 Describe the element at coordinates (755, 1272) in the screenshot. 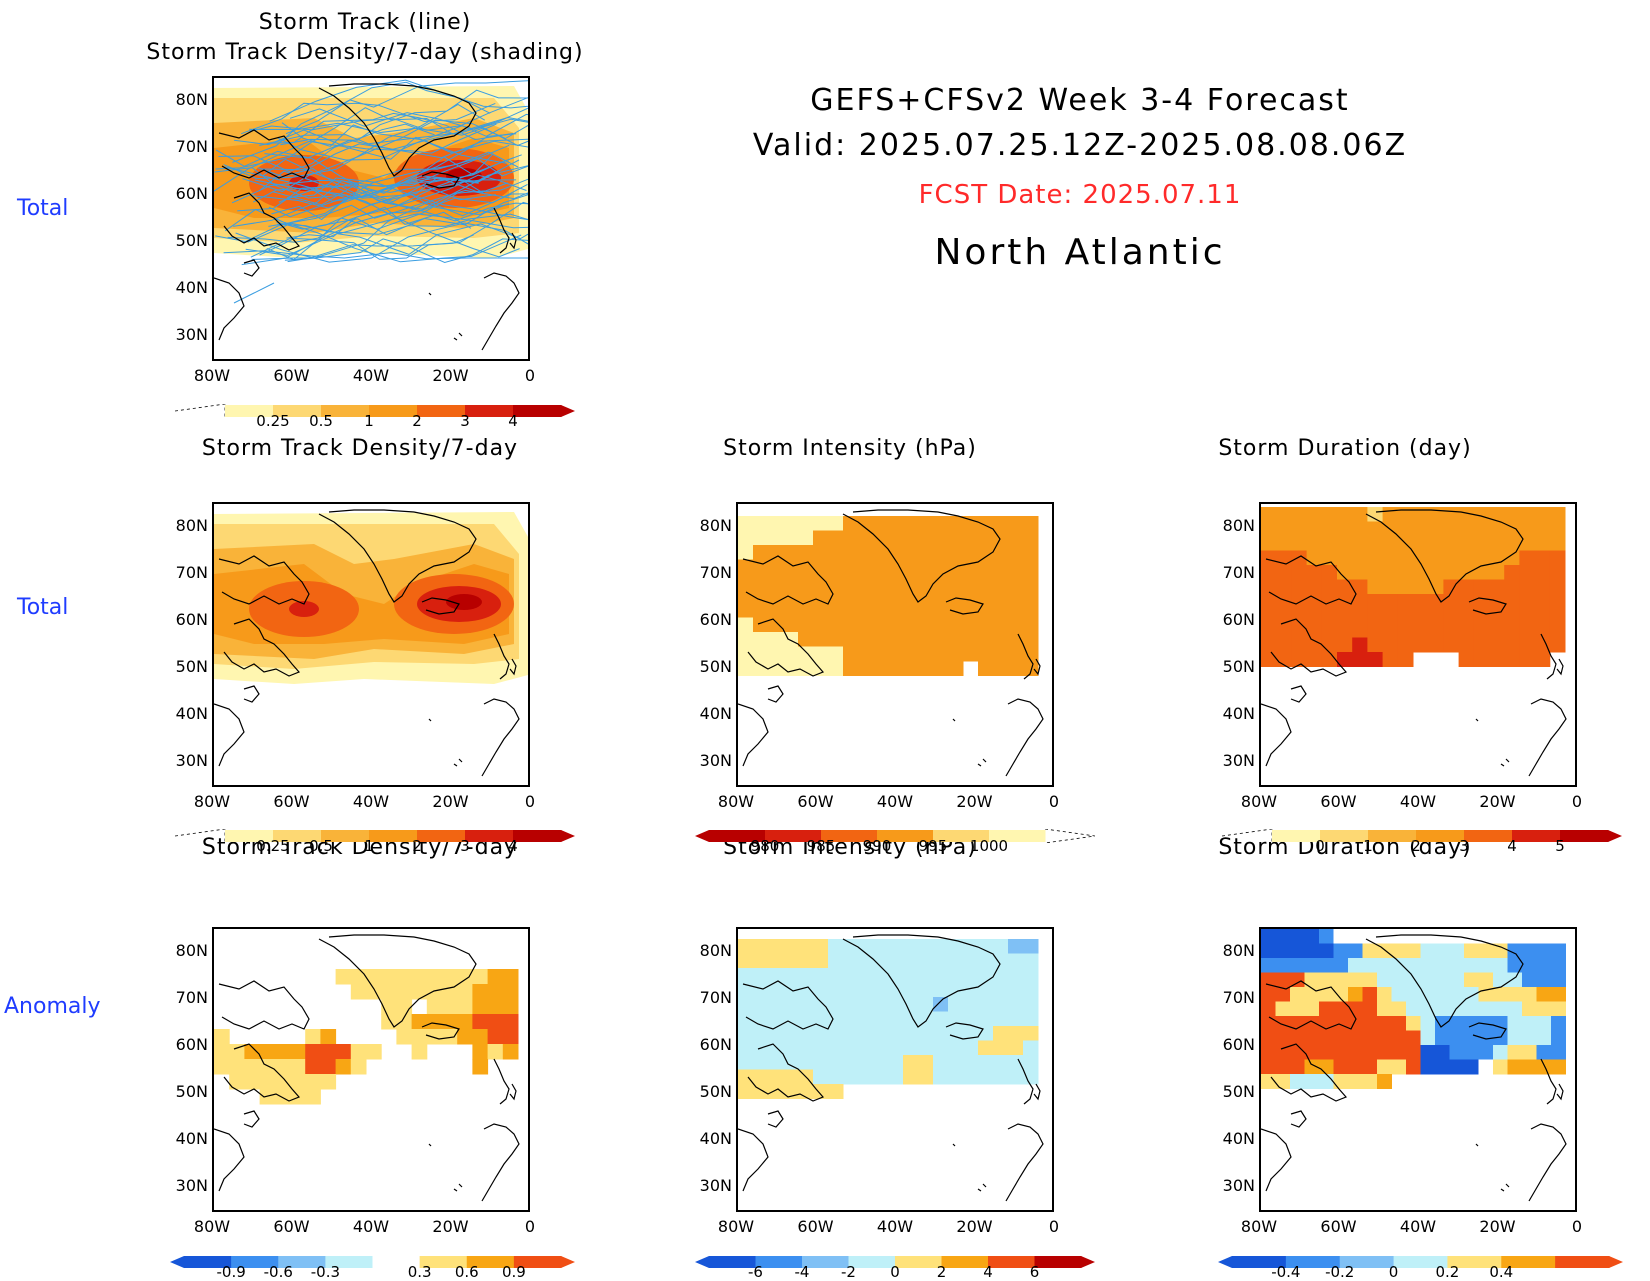

I see `colorbar-tick-label: -6` at that location.